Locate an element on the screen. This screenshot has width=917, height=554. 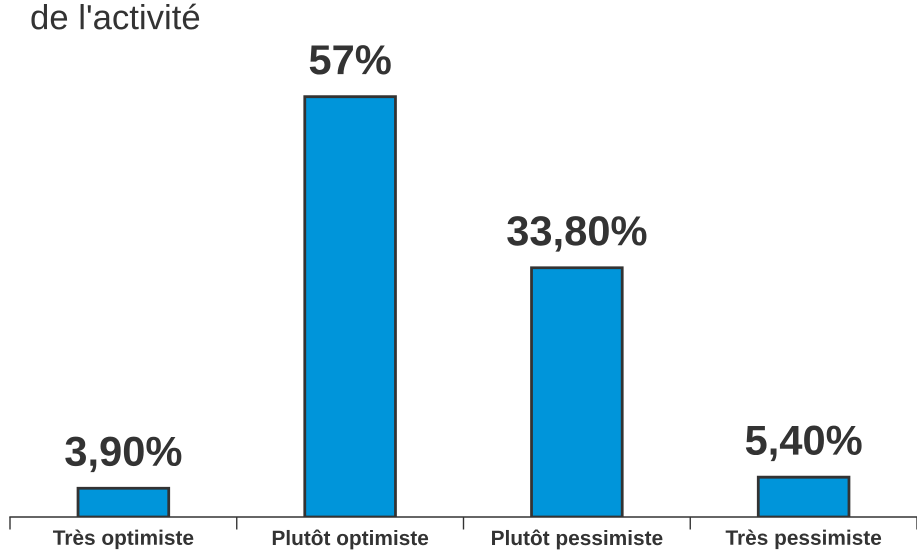
x-tick-label: Plutôt optimiste is located at coordinates (350, 540).